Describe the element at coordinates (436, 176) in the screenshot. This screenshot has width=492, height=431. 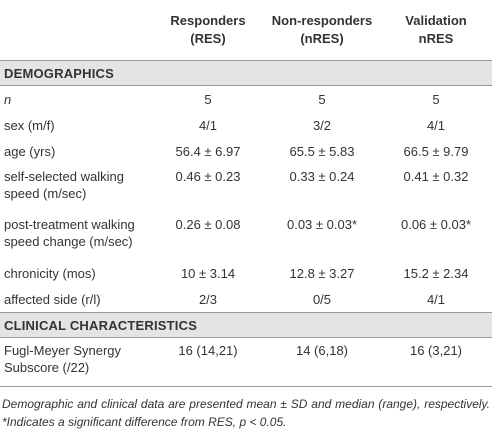
I see `cell: 0.41 ± 0.32` at that location.